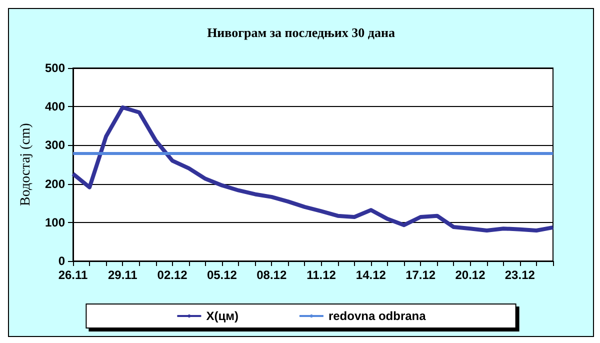  Describe the element at coordinates (123, 275) in the screenshot. I see `x-tick-label: 29.11` at that location.